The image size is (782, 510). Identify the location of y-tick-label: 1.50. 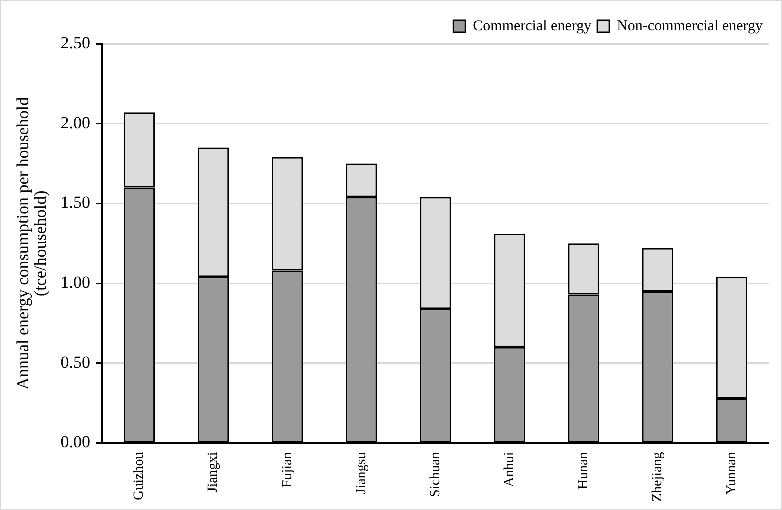
(75, 202).